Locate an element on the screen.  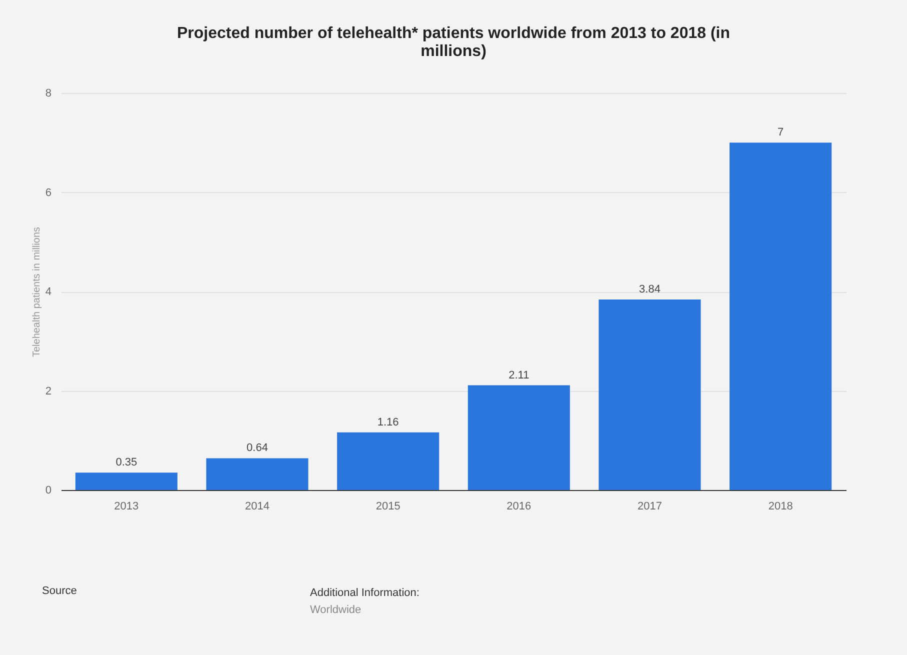
x-tick-label: 2013 is located at coordinates (126, 506).